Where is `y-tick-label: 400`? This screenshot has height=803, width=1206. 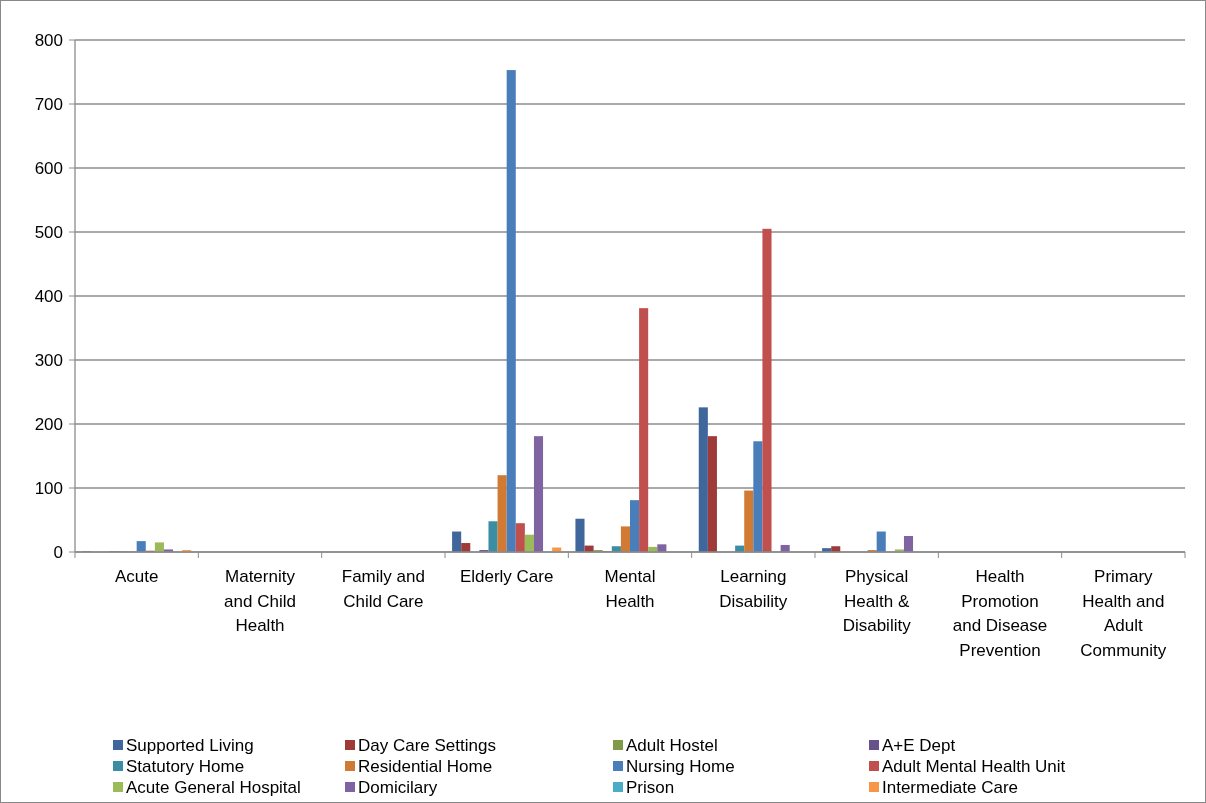
y-tick-label: 400 is located at coordinates (48, 296).